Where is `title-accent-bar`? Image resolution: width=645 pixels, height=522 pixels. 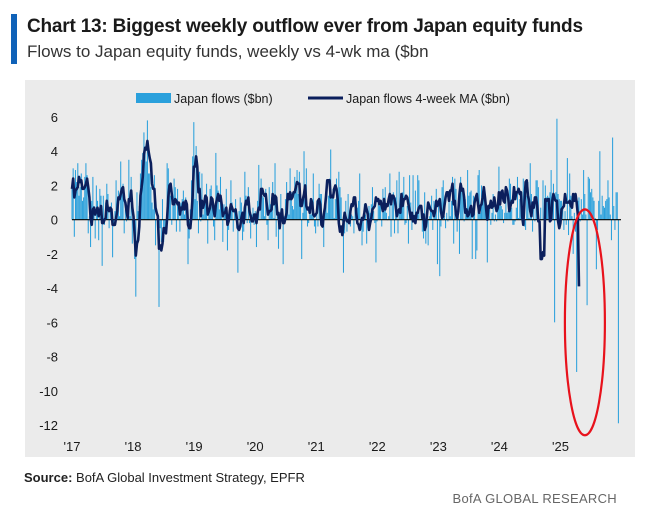
title-accent-bar is located at coordinates (14, 39).